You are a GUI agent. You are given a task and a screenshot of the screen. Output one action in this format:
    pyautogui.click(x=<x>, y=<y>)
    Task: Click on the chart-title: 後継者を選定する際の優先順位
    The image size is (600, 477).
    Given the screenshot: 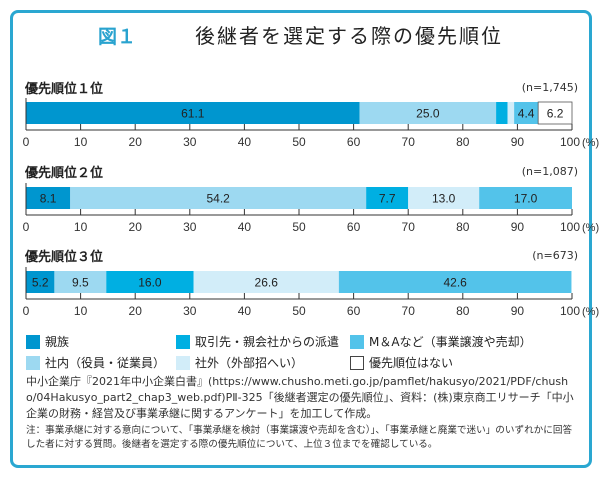 What is the action you would take?
    pyautogui.click(x=349, y=36)
    